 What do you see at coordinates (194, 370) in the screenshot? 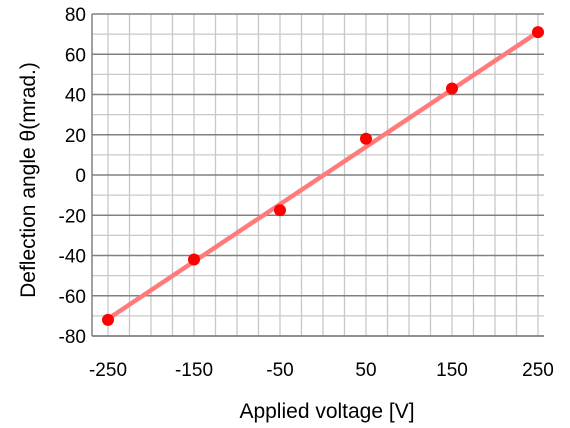
I see `x-tick-label: -150` at bounding box center [194, 370].